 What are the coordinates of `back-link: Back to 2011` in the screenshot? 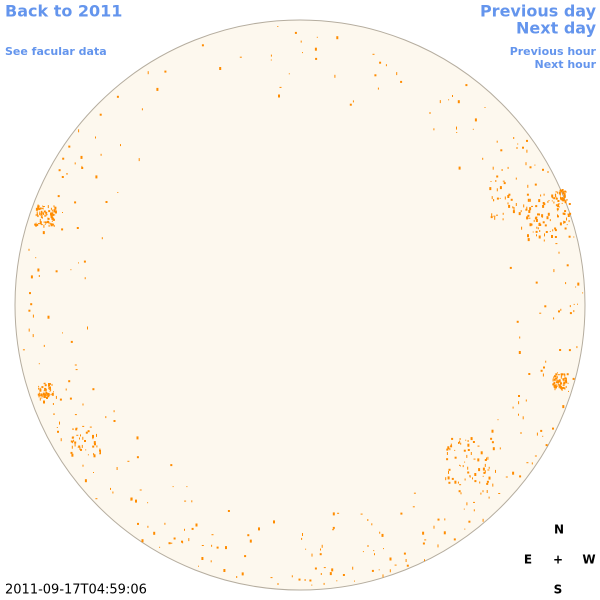 It's located at (63, 11).